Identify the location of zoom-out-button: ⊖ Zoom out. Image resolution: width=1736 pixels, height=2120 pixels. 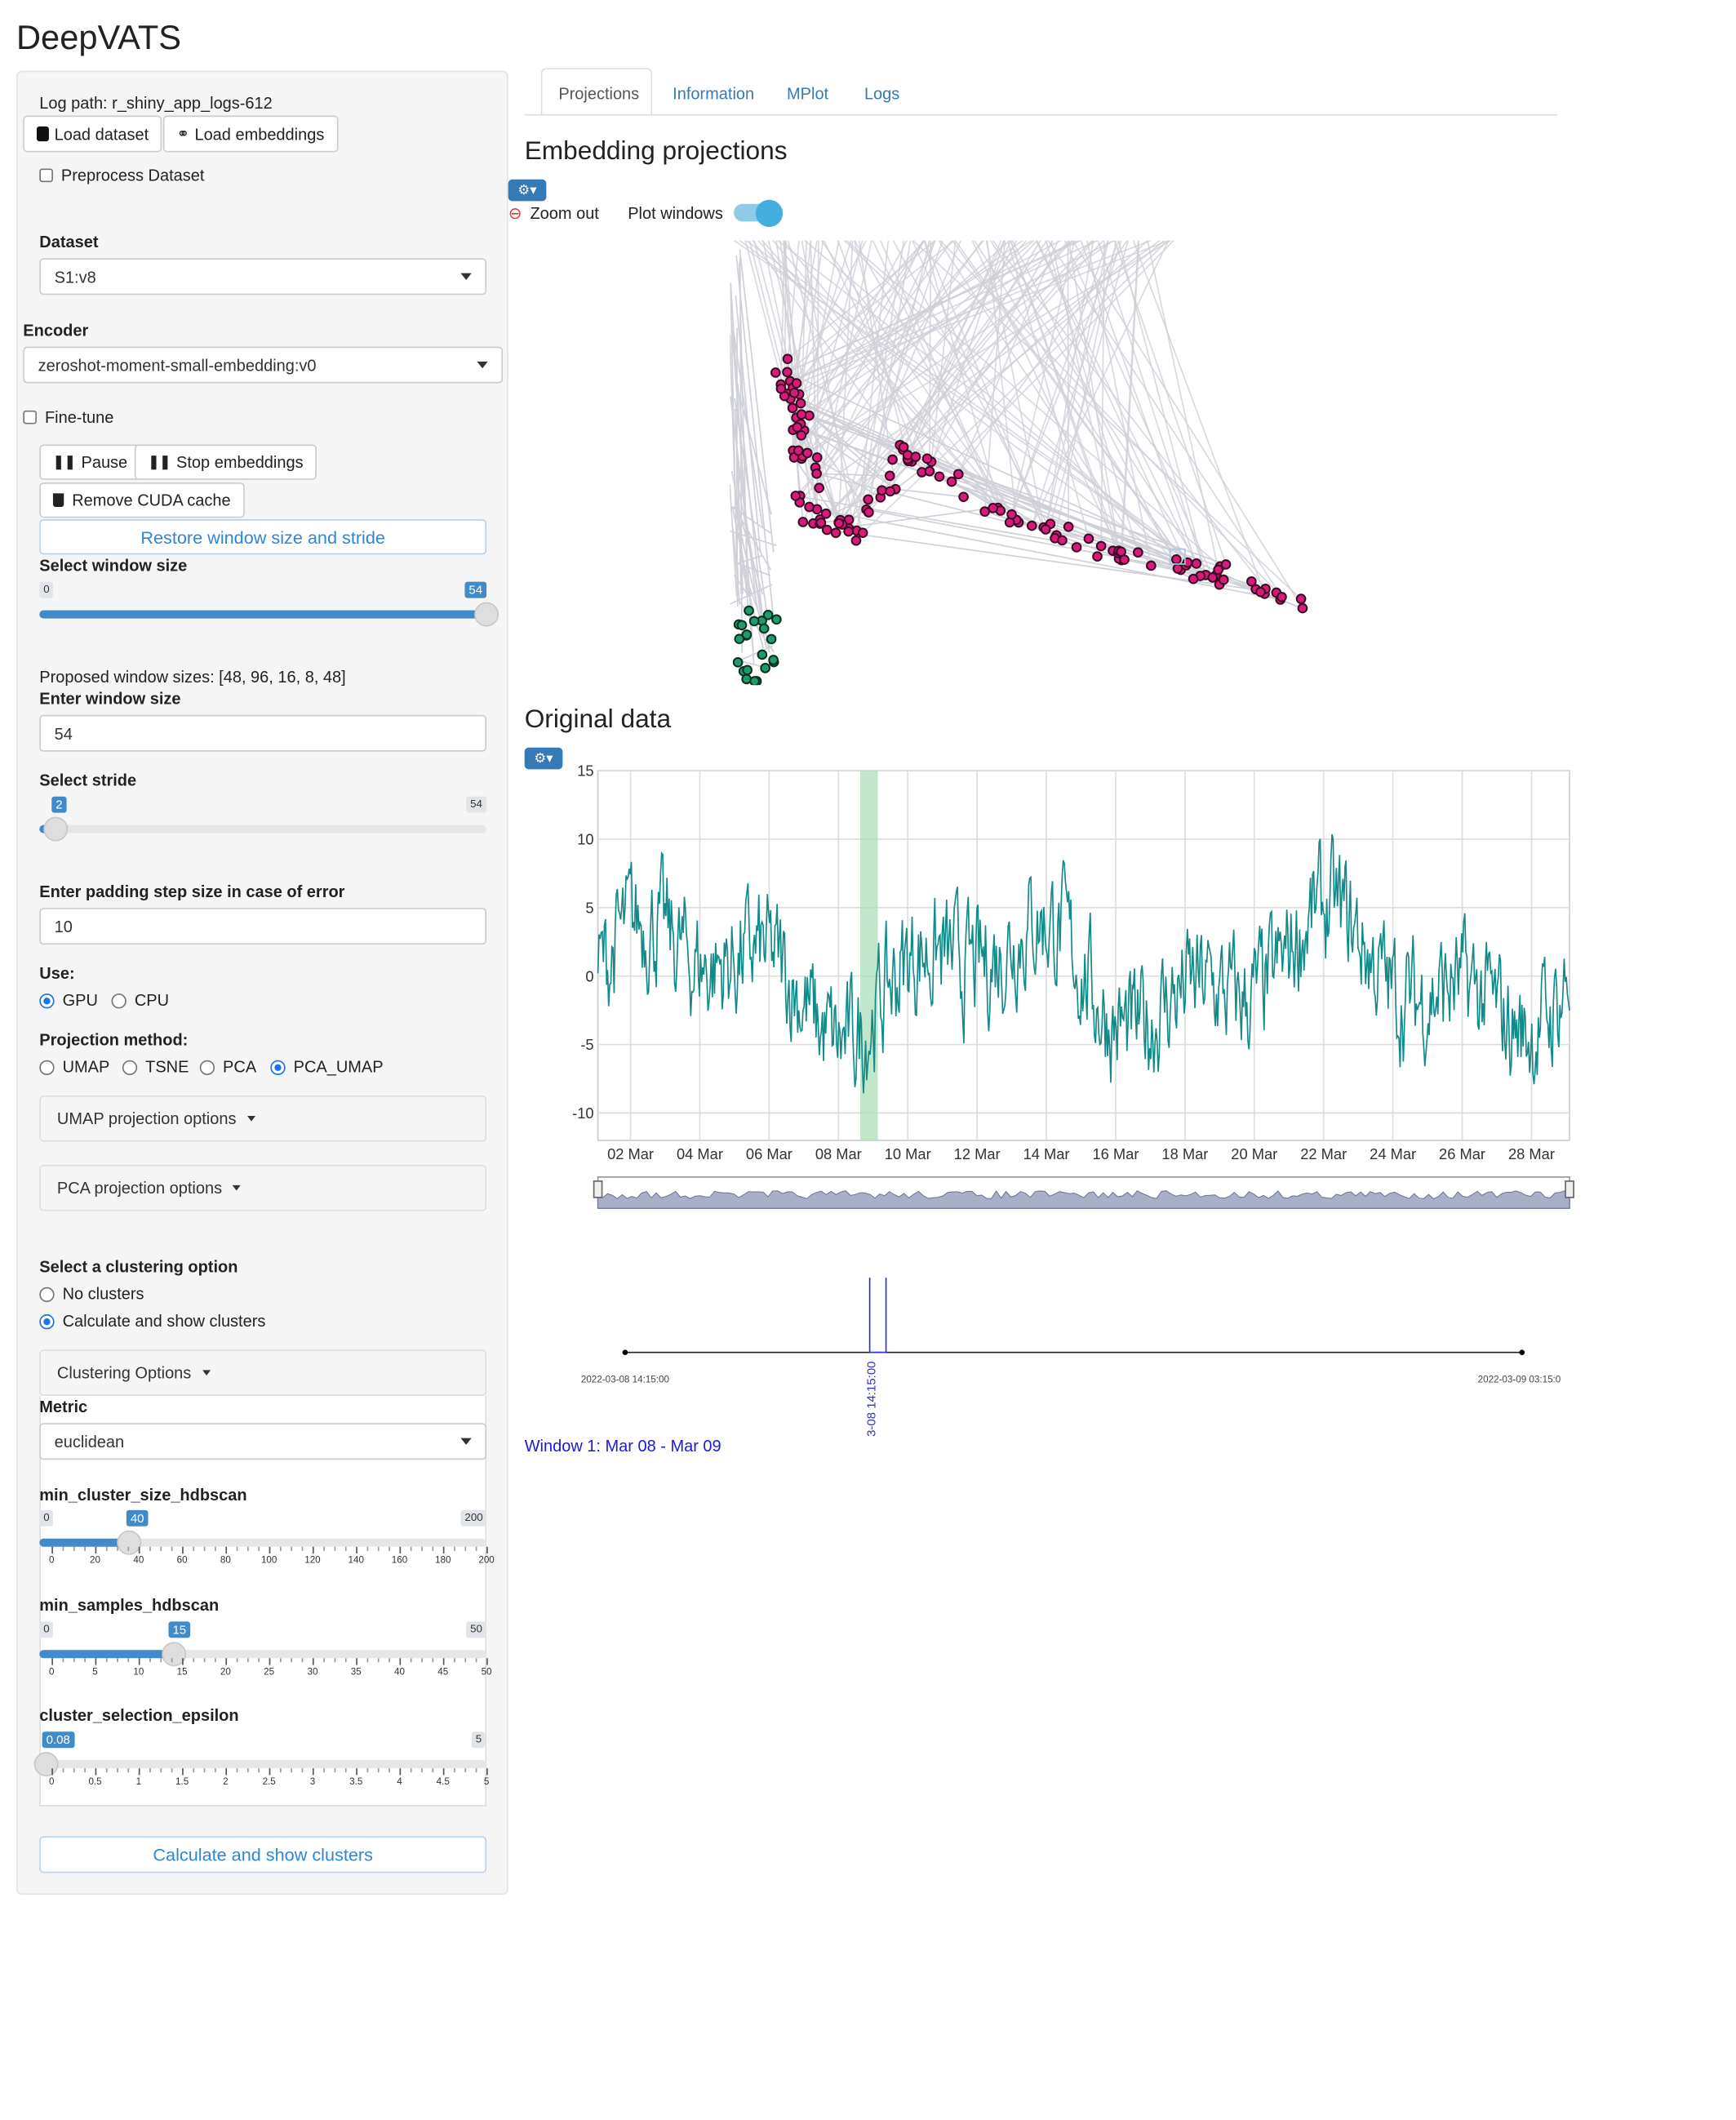
(553, 214).